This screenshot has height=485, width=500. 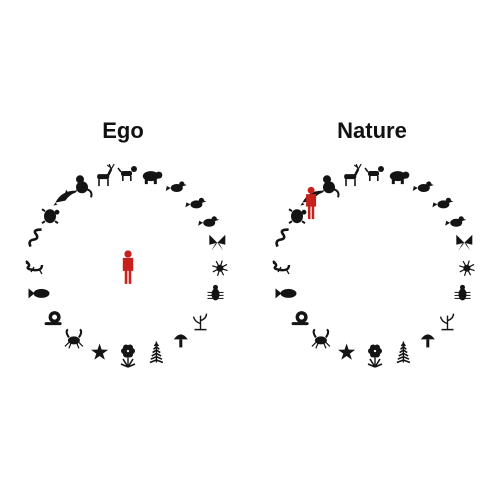 I want to click on human-figure-on-circle-icon, so click(x=311, y=203).